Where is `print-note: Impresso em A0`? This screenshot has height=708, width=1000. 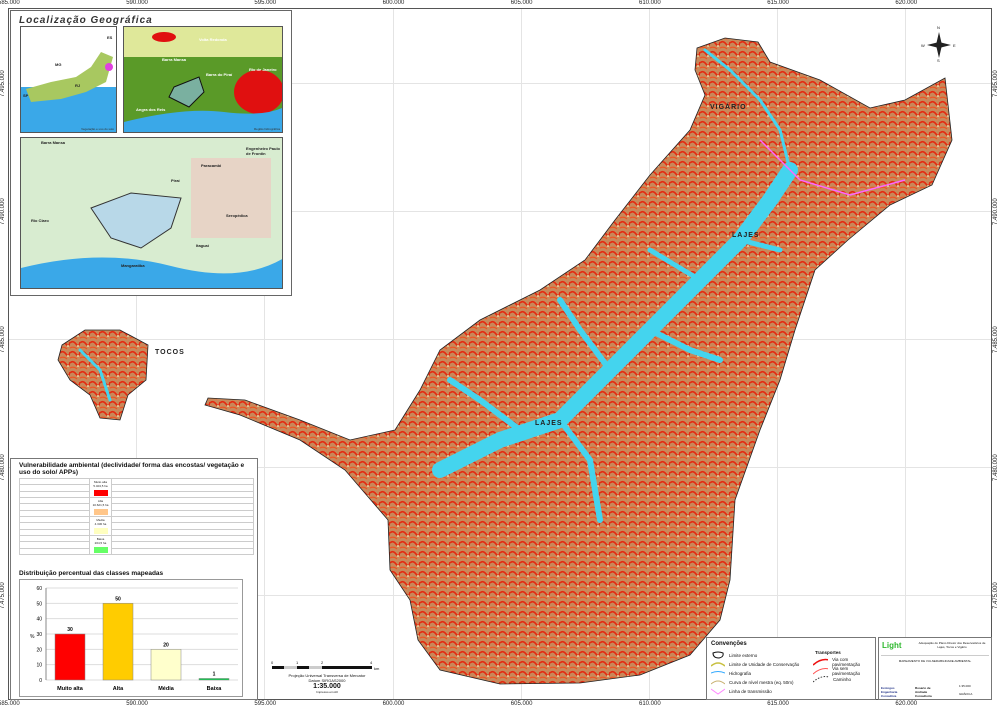
print-note: Impresso em A0 is located at coordinates (327, 692).